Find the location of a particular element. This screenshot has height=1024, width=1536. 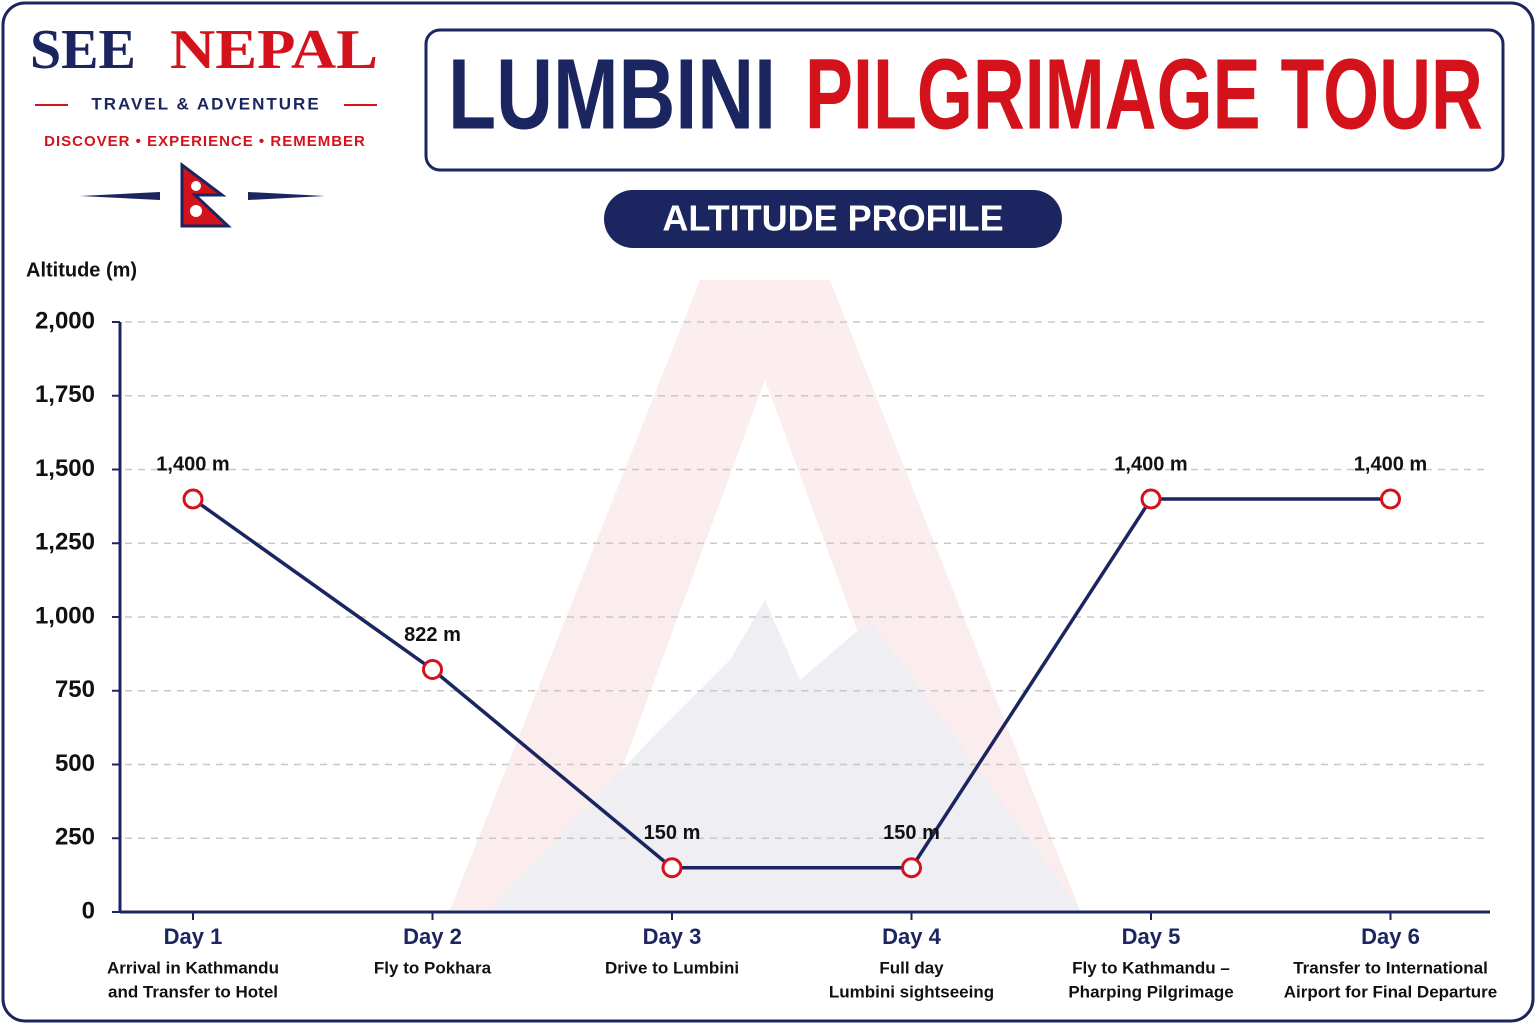

chart-subtitle: ALTITUDE PROFILE is located at coordinates (832, 218).